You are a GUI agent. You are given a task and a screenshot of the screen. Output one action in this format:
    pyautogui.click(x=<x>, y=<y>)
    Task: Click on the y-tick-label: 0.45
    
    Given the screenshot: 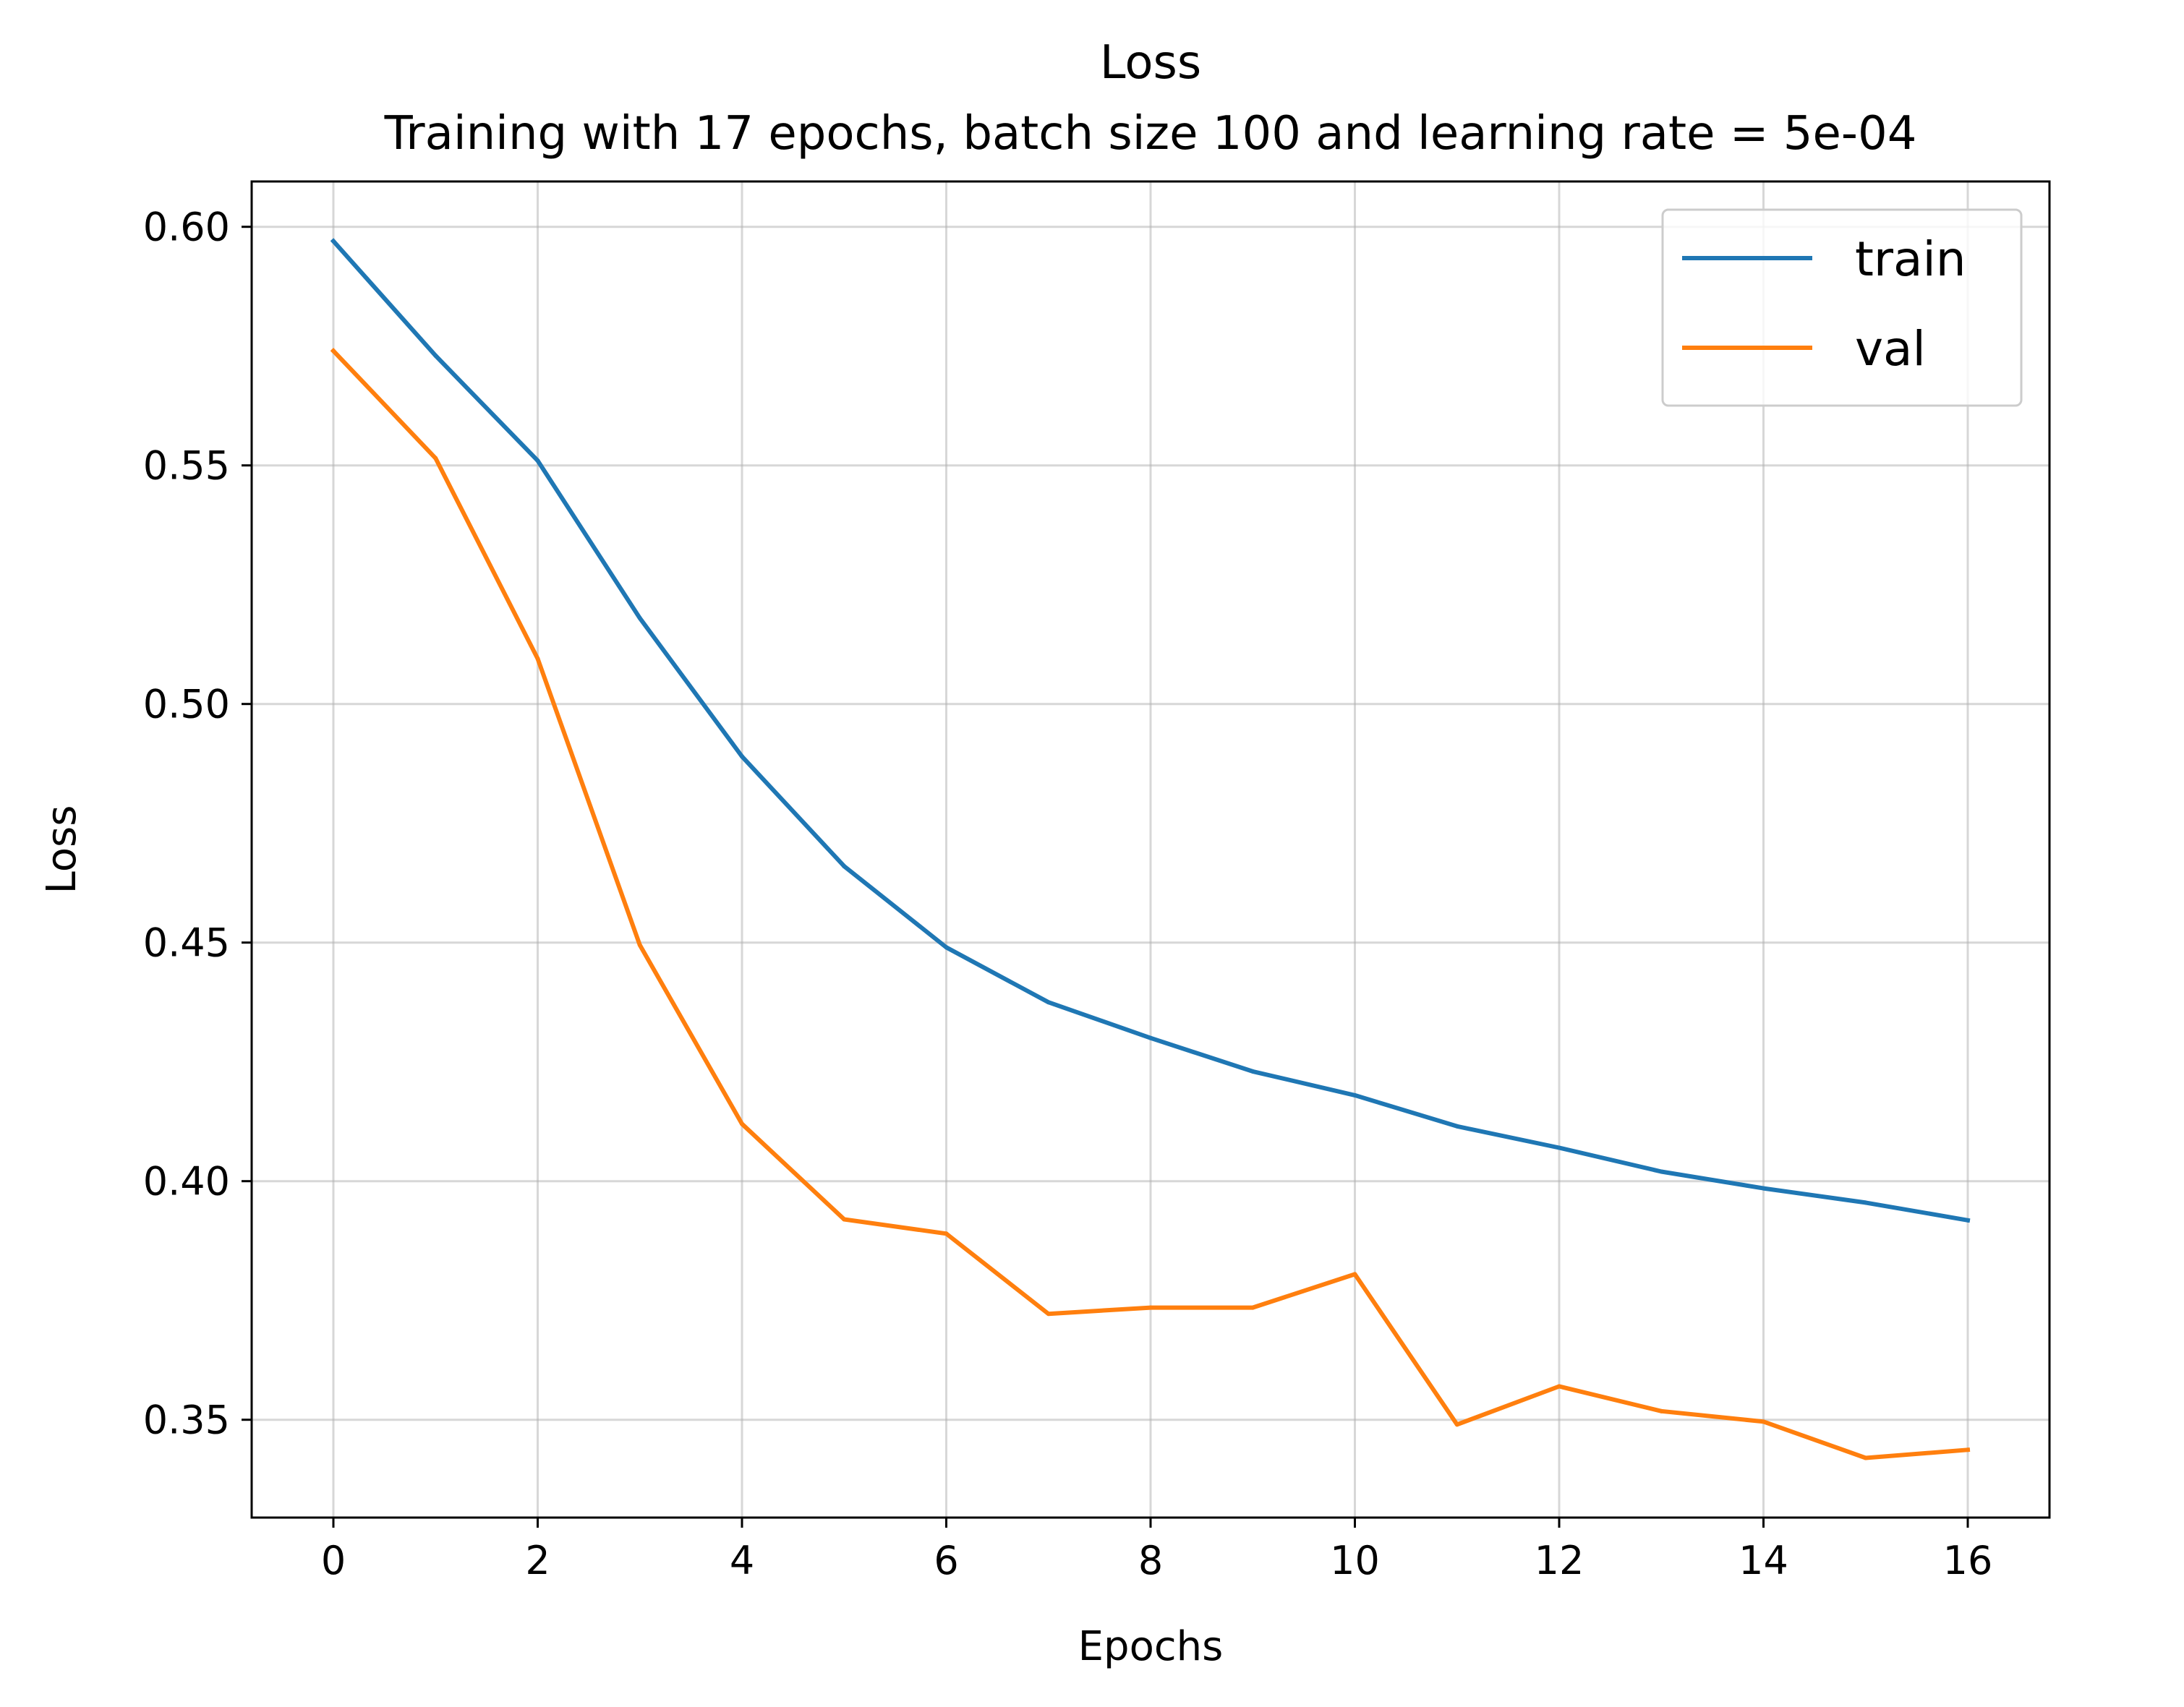 What is the action you would take?
    pyautogui.click(x=186, y=943)
    